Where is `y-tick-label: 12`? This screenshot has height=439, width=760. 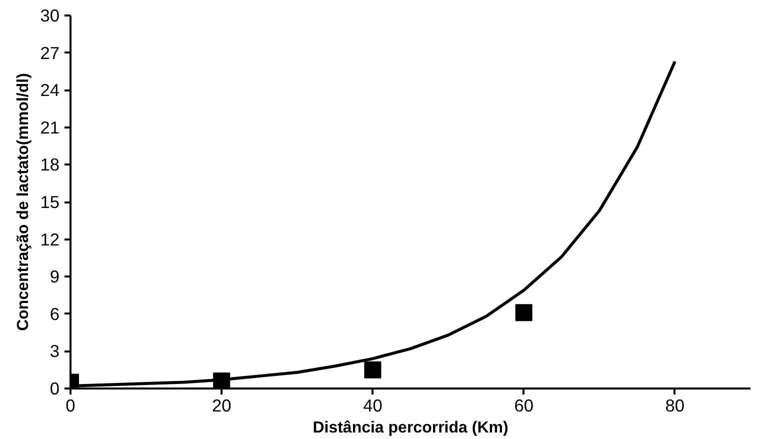
y-tick-label: 12 is located at coordinates (50, 239).